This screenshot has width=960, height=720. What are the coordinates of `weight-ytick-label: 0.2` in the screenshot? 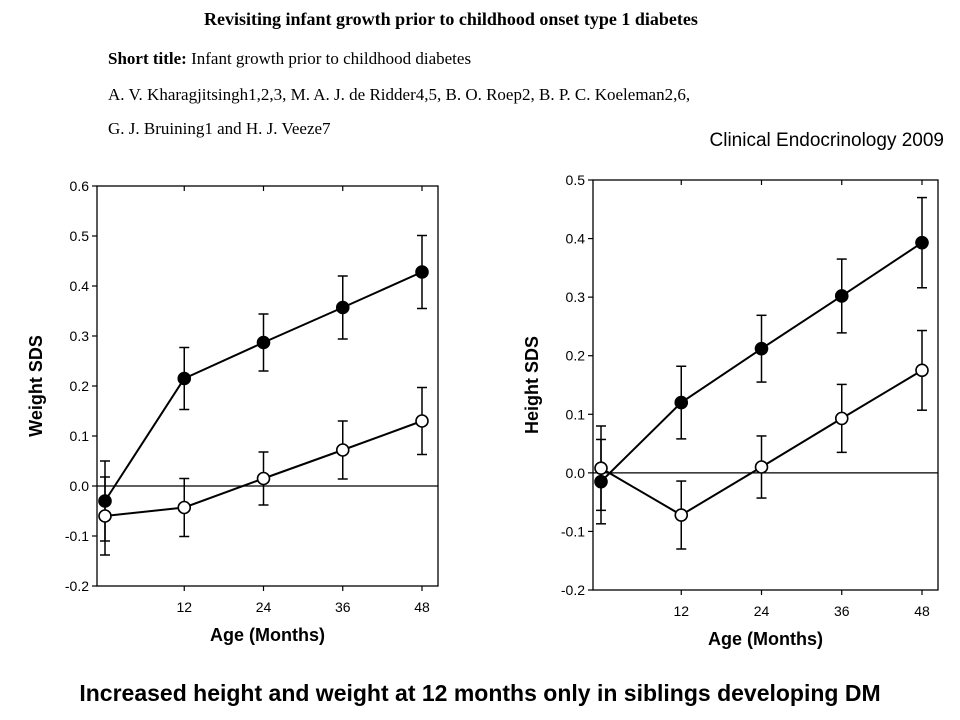 It's located at (80, 386).